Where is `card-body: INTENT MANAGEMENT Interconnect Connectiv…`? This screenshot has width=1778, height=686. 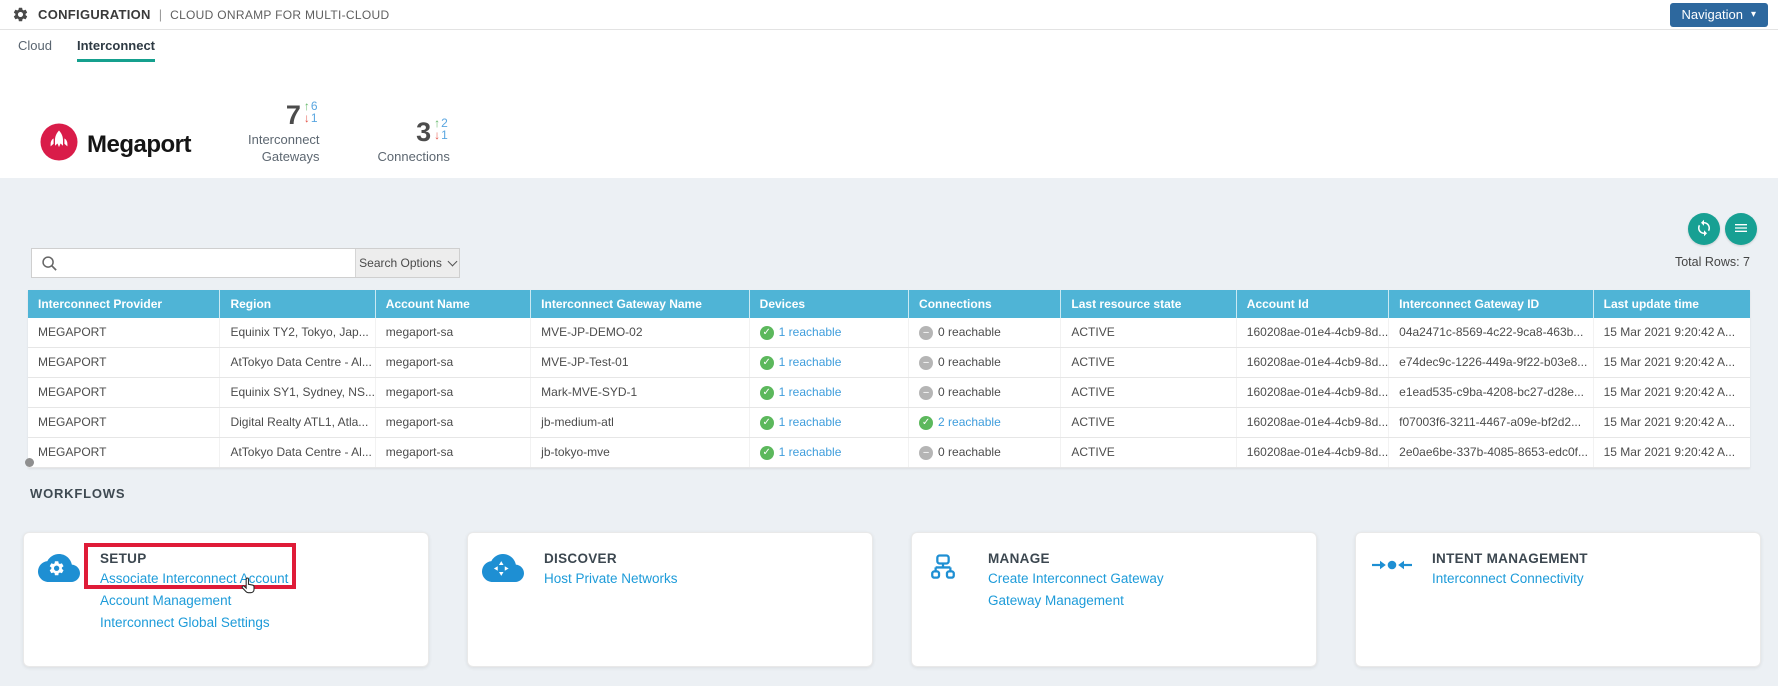
card-body: INTENT MANAGEMENT Interconnect Connectiv… is located at coordinates (1589, 608).